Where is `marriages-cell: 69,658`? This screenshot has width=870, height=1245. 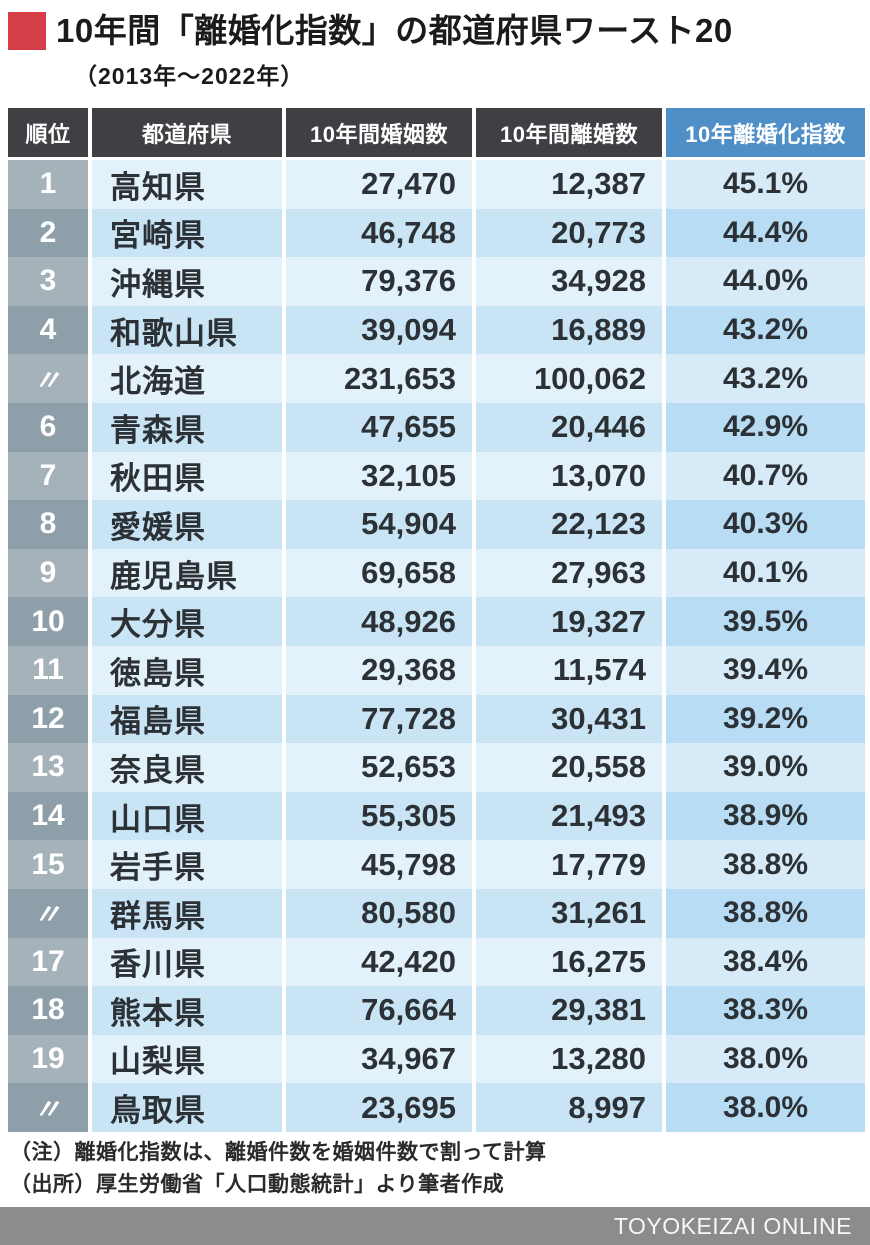 marriages-cell: 69,658 is located at coordinates (379, 573).